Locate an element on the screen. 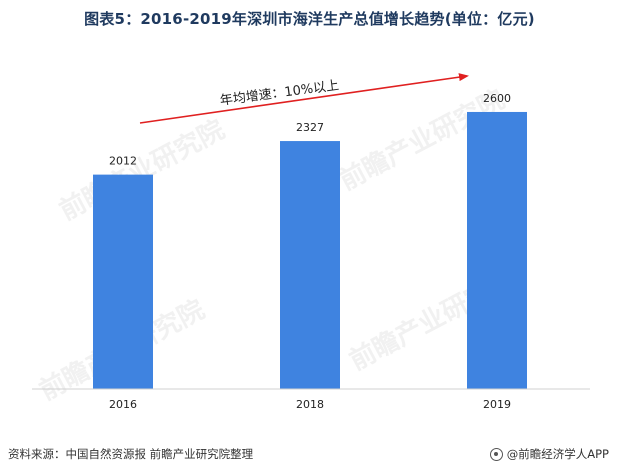 The height and width of the screenshot is (476, 619). bar-2019 is located at coordinates (497, 250).